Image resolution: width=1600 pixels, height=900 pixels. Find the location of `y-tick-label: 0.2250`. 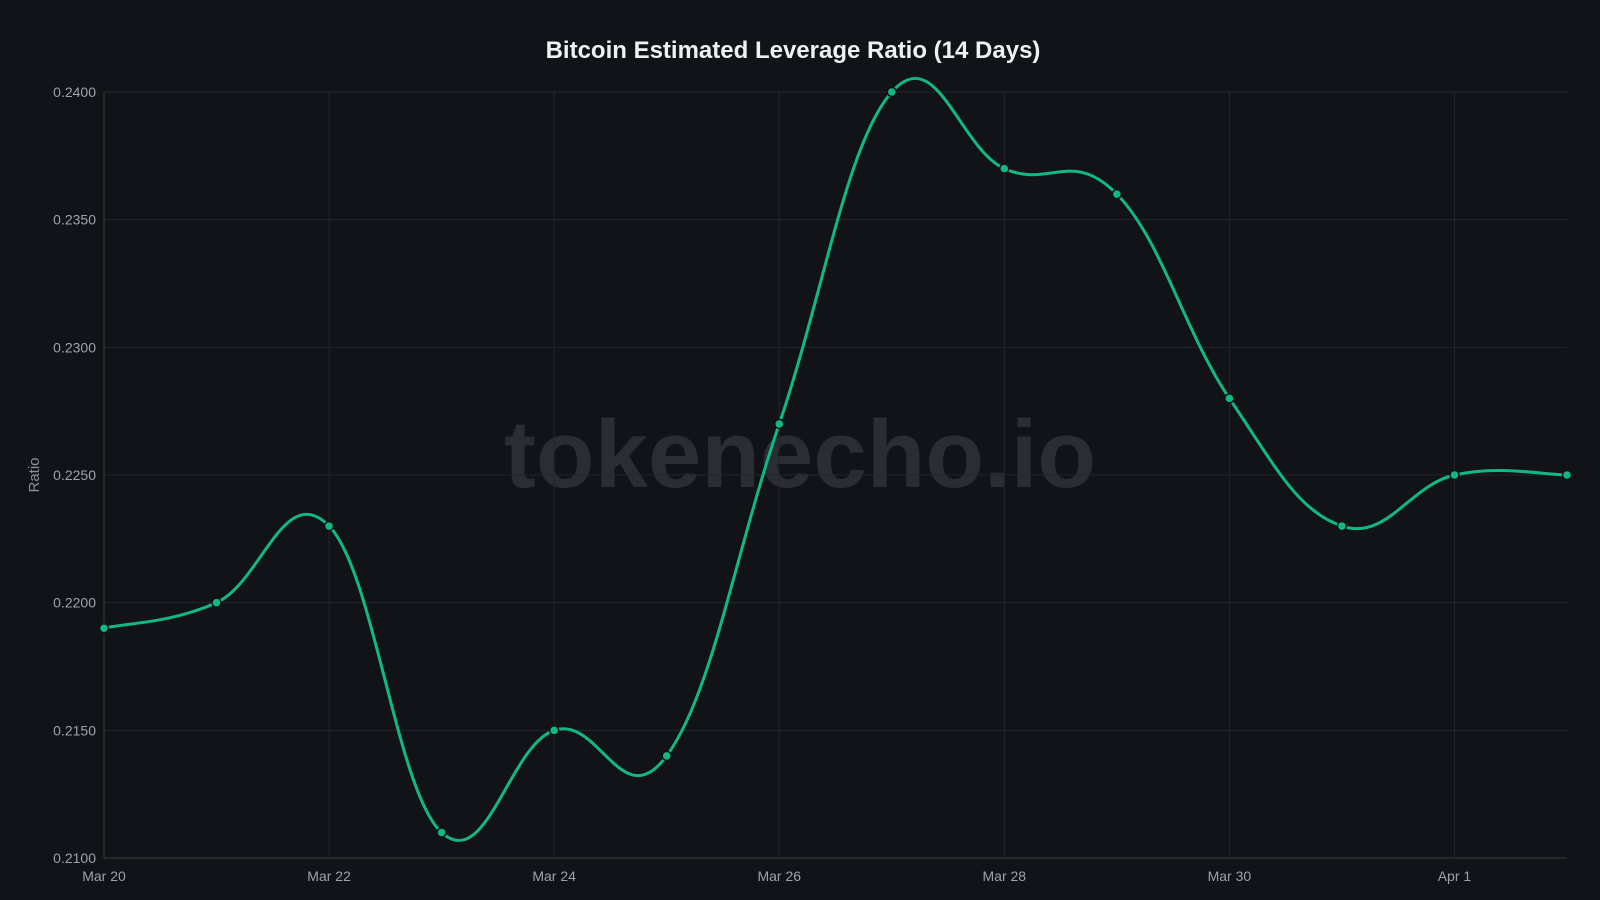

y-tick-label: 0.2250 is located at coordinates (74, 475).